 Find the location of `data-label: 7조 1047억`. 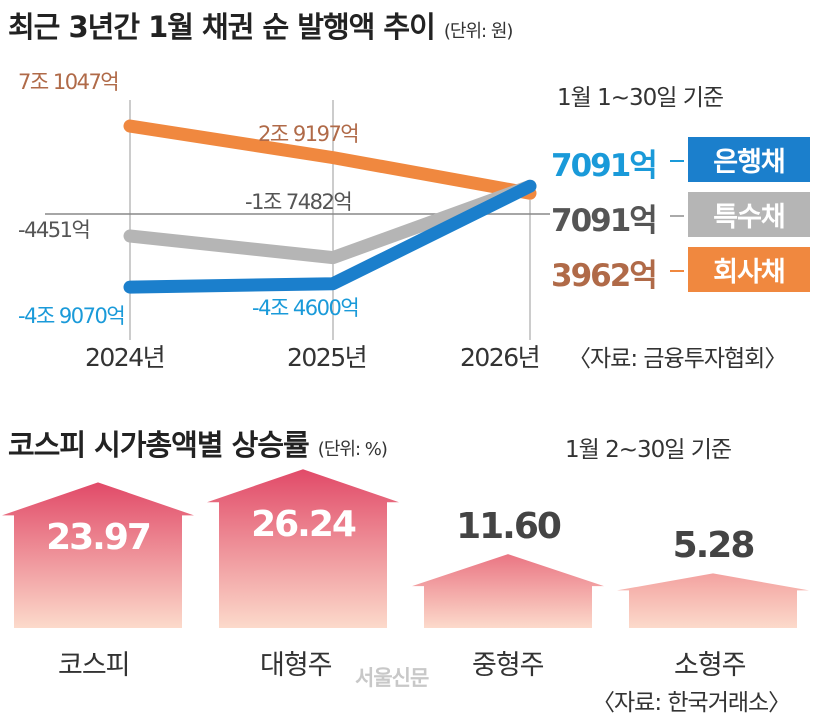

data-label: 7조 1047억 is located at coordinates (69, 82).